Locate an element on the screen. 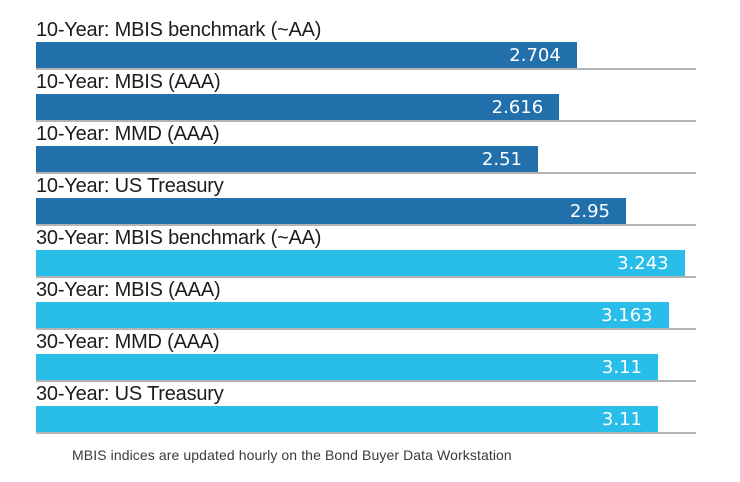 The width and height of the screenshot is (740, 482). bar-value-label: 2.95 is located at coordinates (589, 211).